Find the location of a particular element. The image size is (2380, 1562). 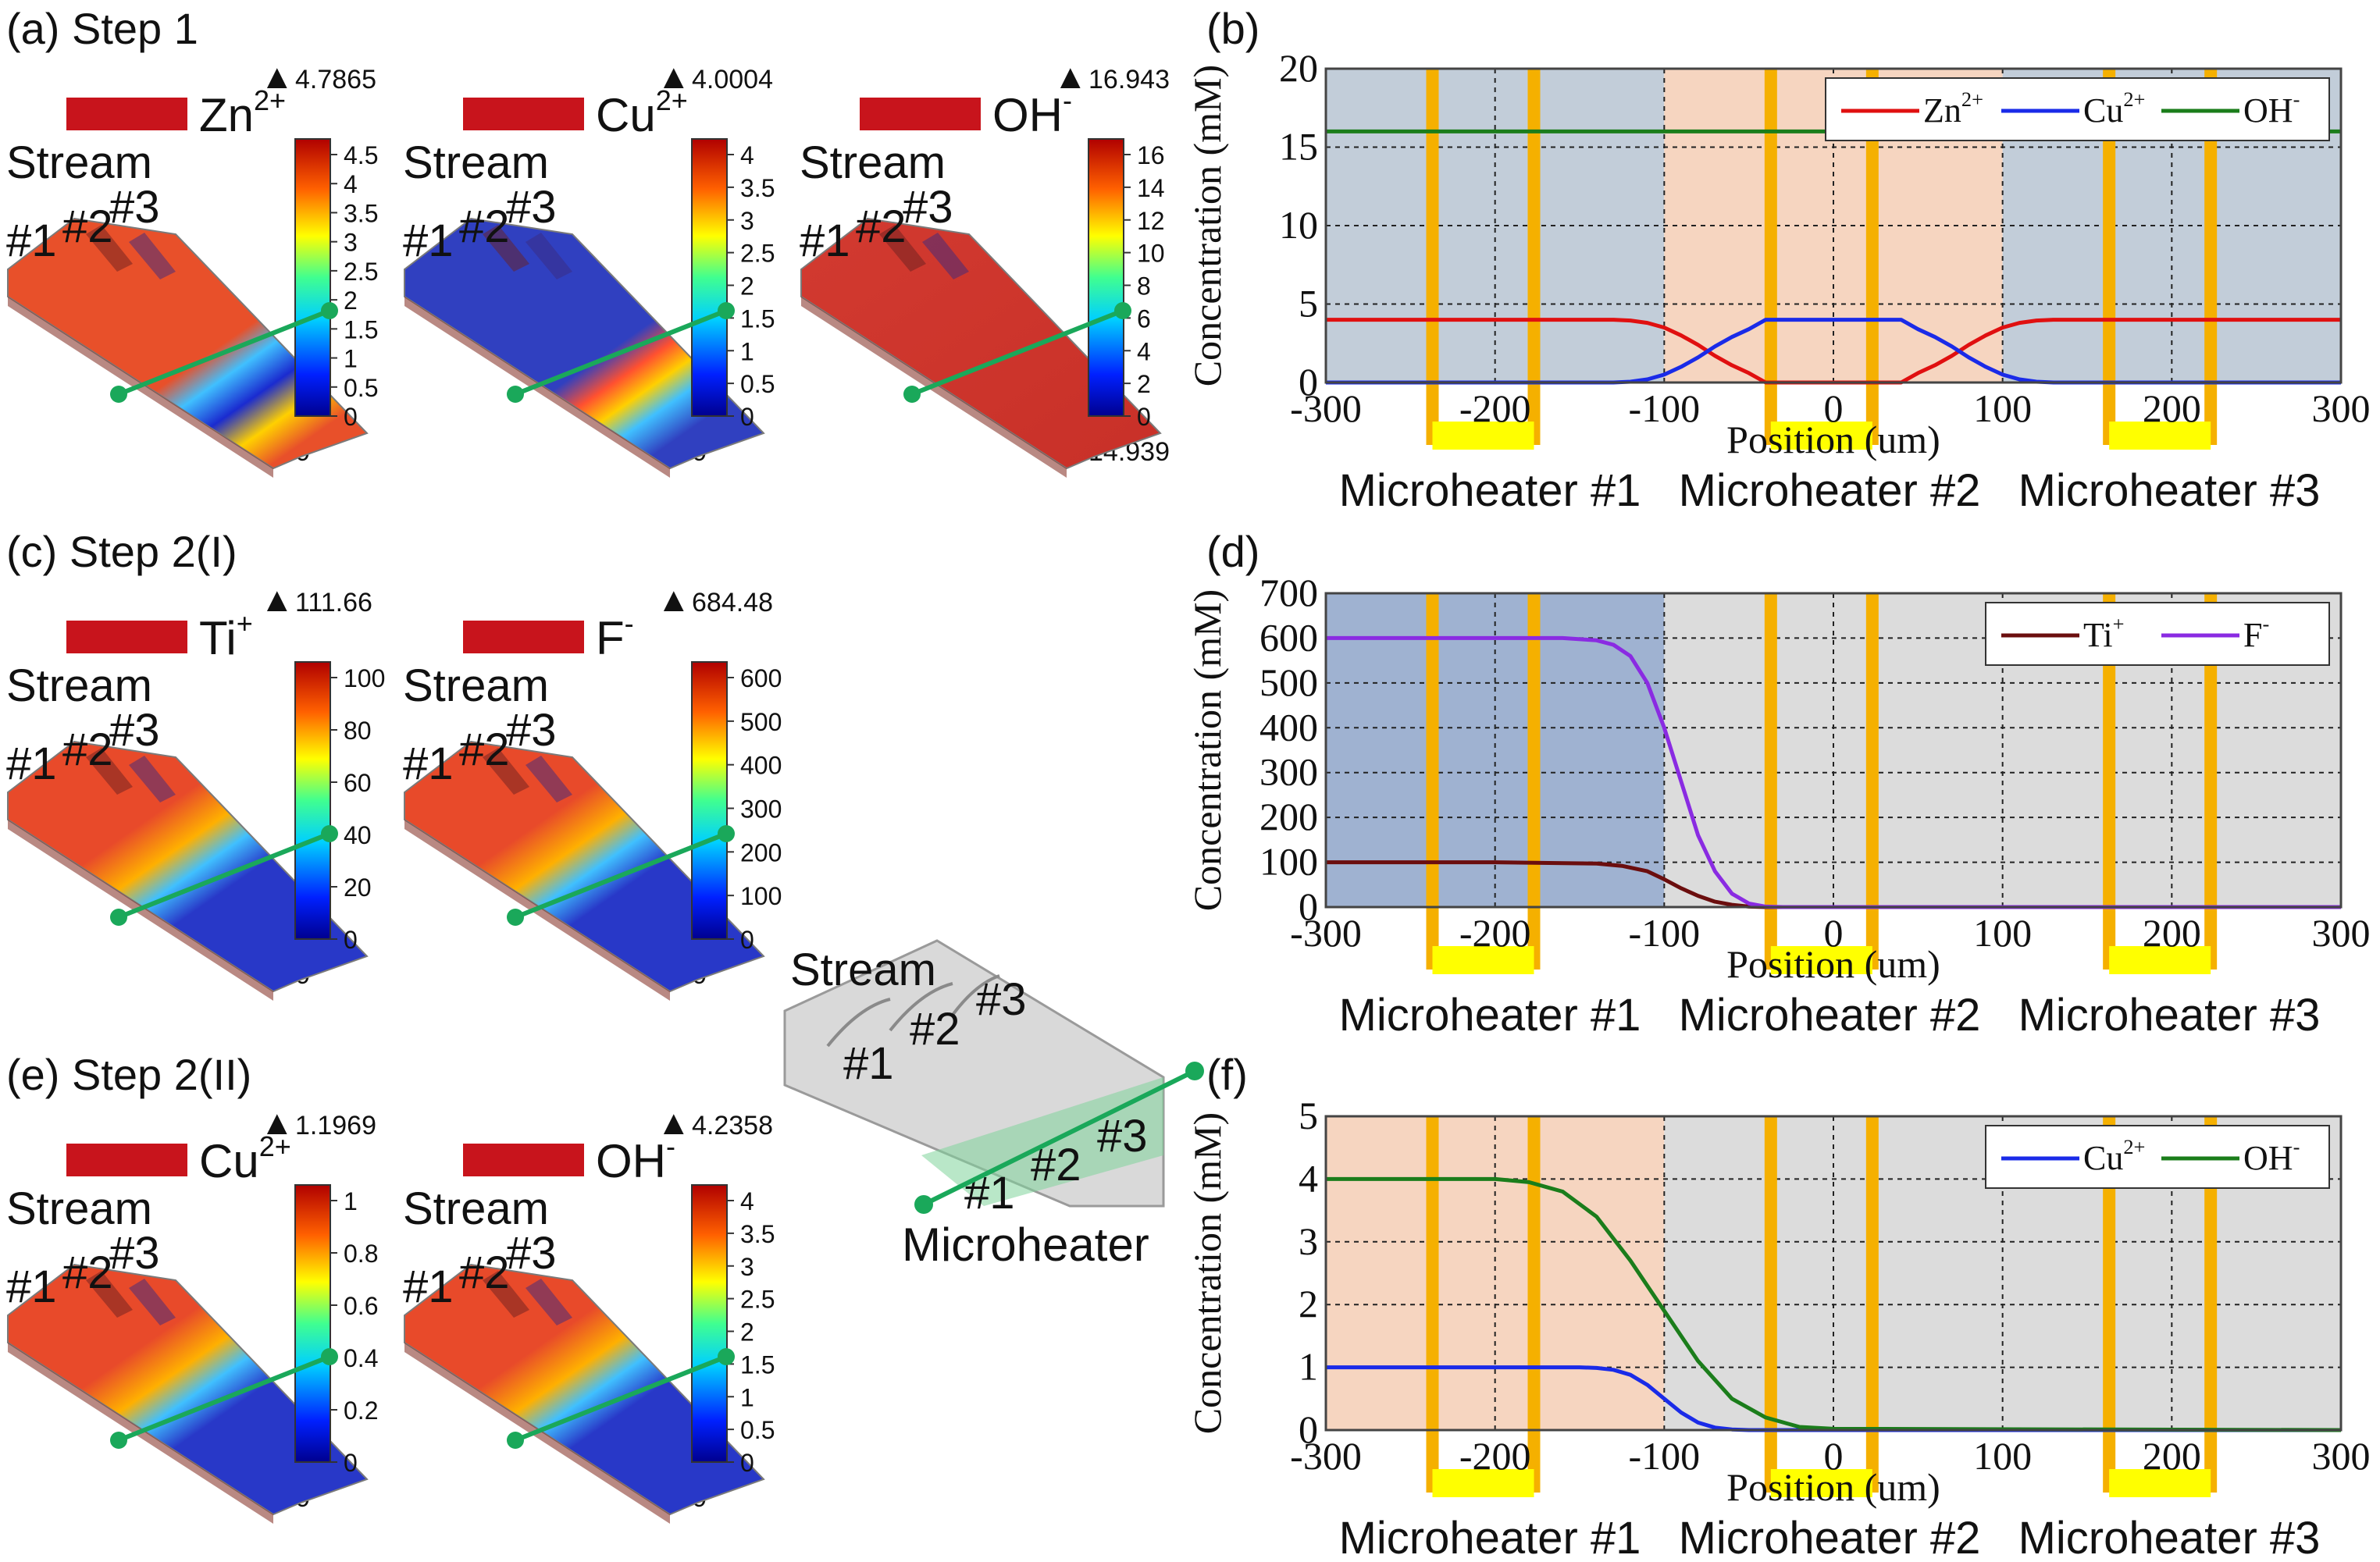

color-bar-tick-label: 0.8 is located at coordinates (361, 1254).